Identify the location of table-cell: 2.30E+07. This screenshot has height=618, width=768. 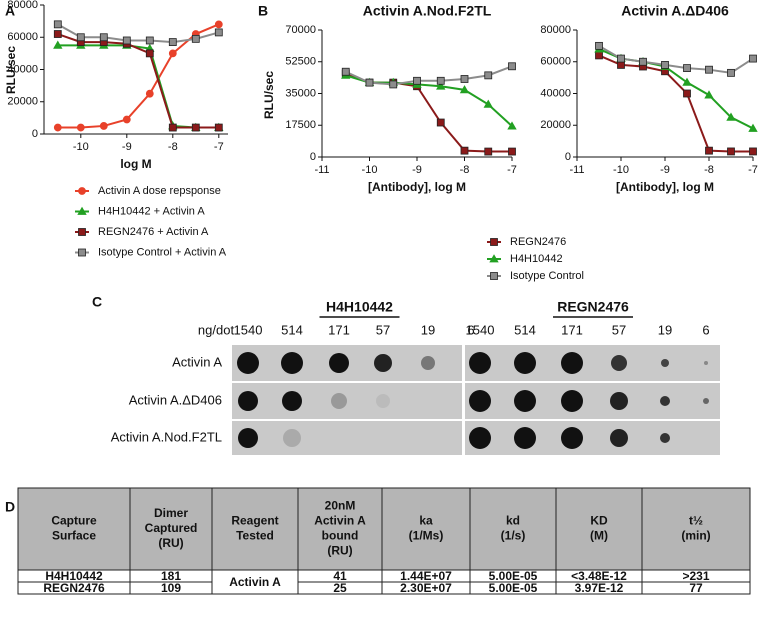
(426, 588).